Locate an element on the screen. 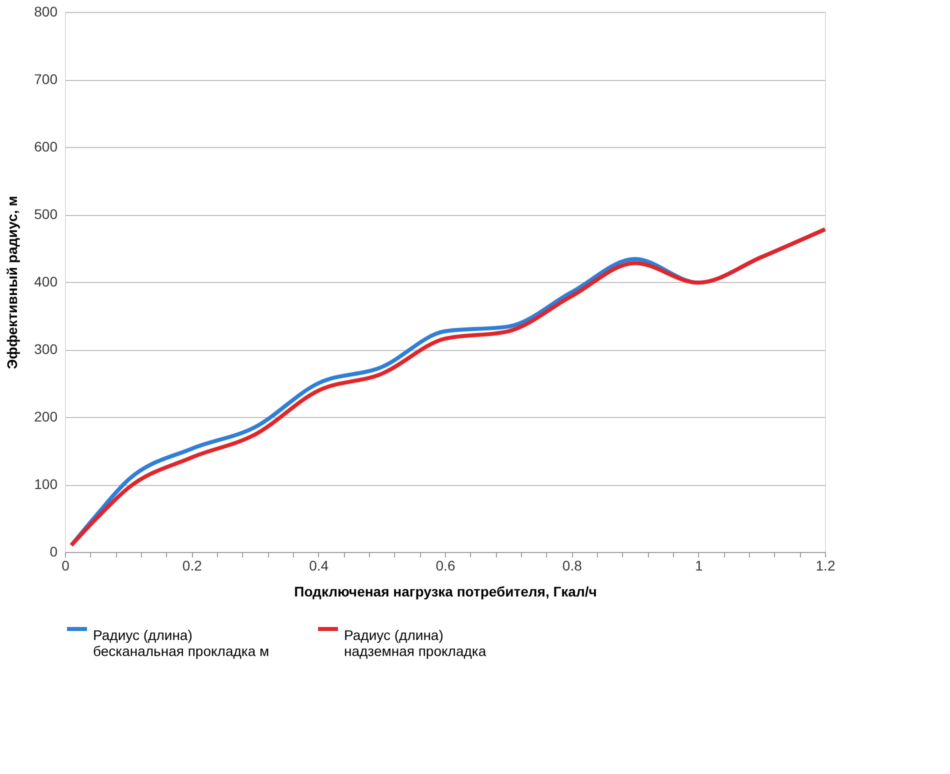 The image size is (950, 774). y-tick-label: 200 is located at coordinates (46, 416).